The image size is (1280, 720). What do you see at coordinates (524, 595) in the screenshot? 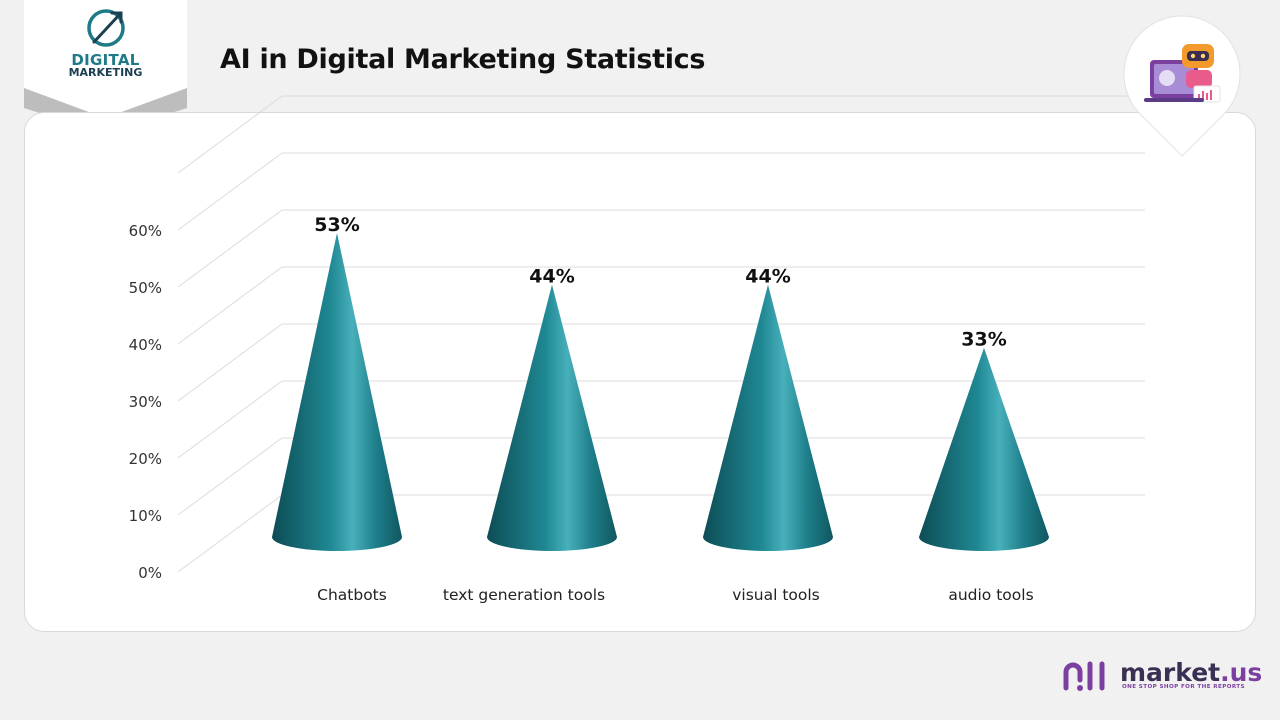
I see `x-tick-label: text generation tools` at bounding box center [524, 595].